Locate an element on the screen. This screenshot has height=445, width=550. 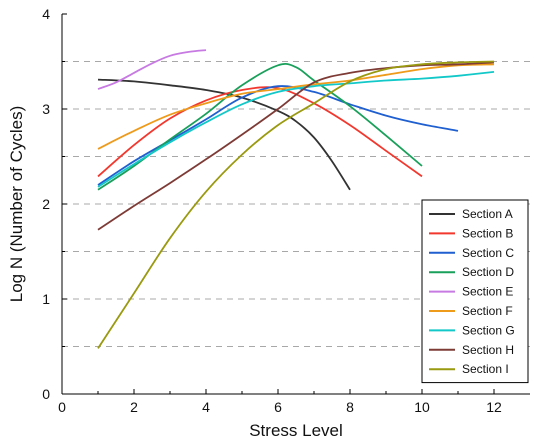
y-tick-label: 2 is located at coordinates (46, 204).